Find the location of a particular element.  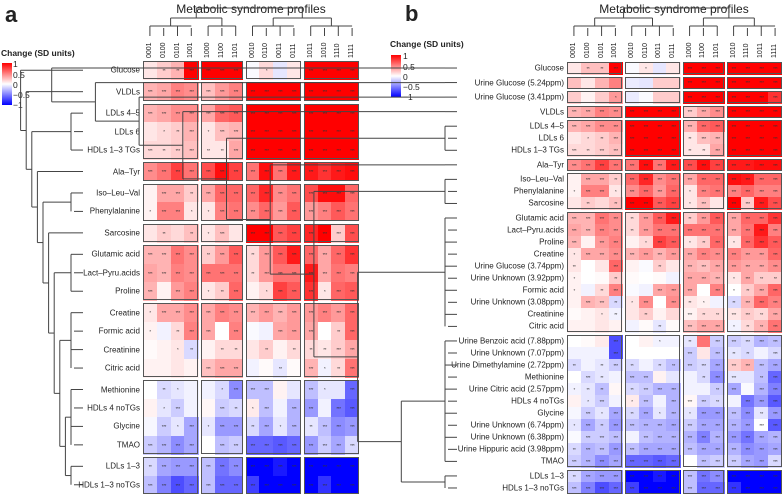

colorbar-tick: 1 is located at coordinates (15, 64).